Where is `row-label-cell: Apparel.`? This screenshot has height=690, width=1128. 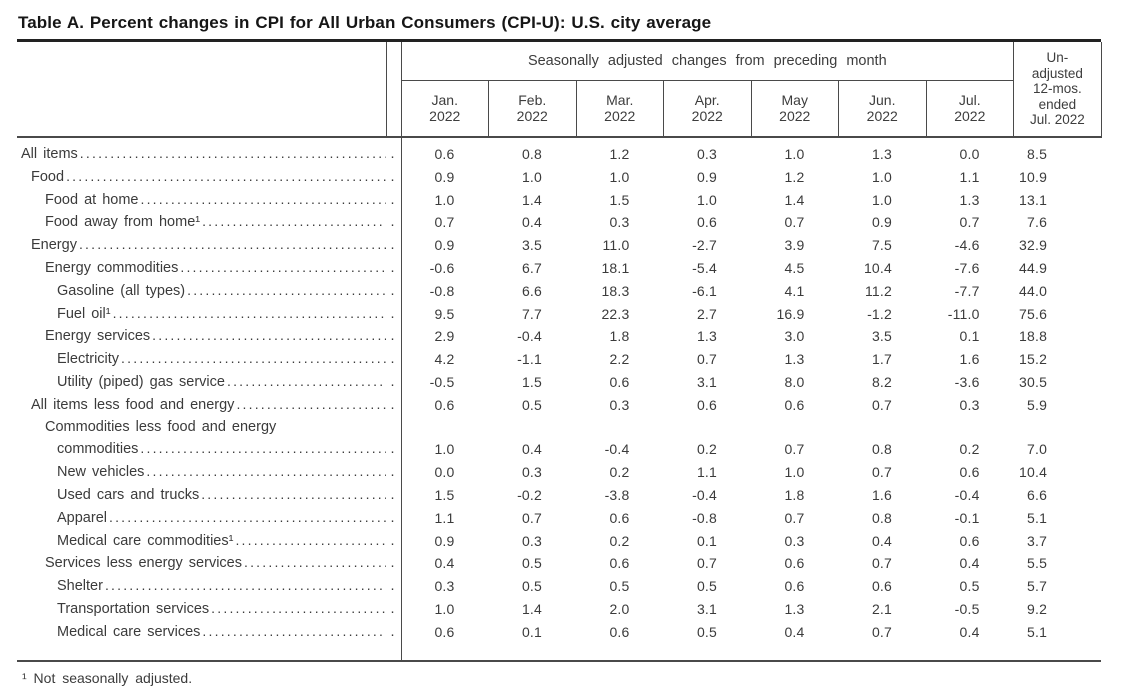
row-label-cell: Apparel. is located at coordinates (209, 518).